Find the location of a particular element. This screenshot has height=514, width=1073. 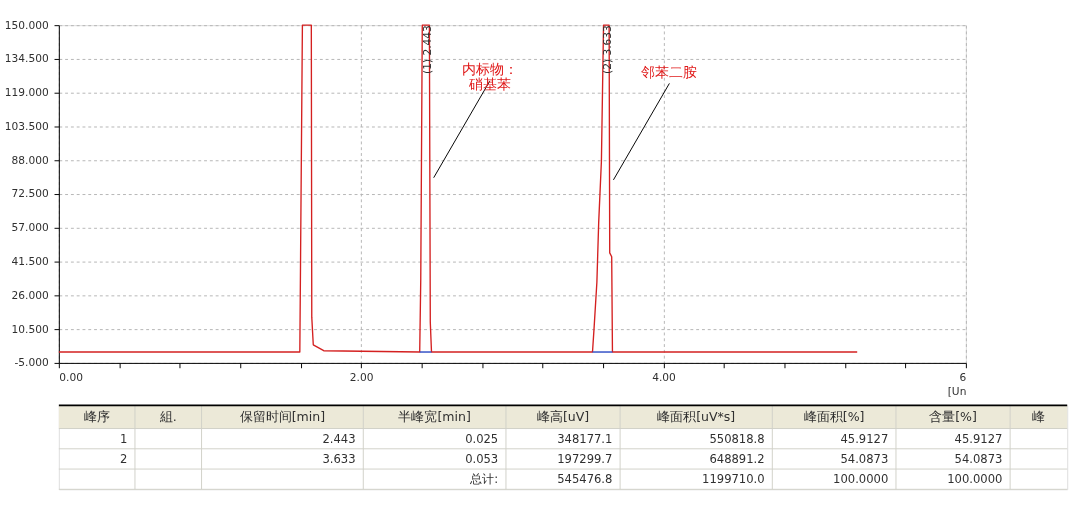

category-label: 半峰宽[min] is located at coordinates (434, 416).